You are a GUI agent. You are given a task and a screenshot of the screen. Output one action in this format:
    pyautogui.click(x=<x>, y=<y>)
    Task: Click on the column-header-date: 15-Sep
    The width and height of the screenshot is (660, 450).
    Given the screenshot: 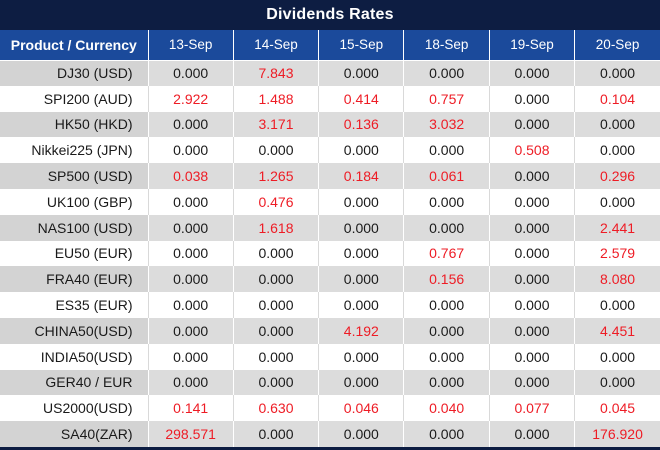 What is the action you would take?
    pyautogui.click(x=361, y=45)
    